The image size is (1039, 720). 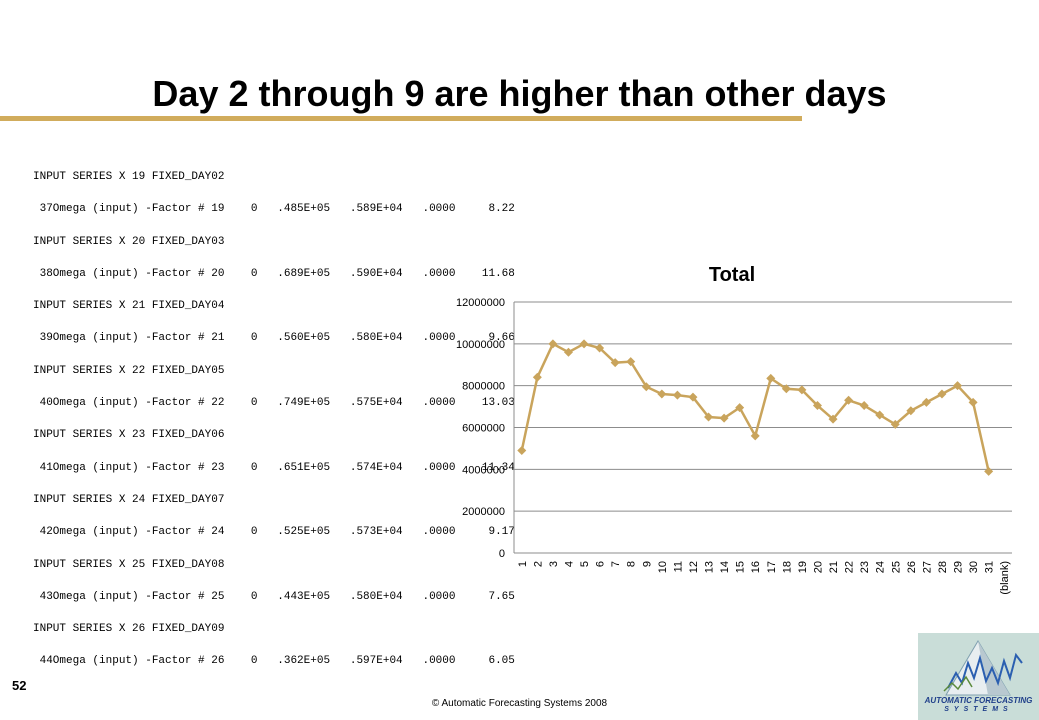 I want to click on logo-subtitle: SYSTEMS, so click(x=978, y=709).